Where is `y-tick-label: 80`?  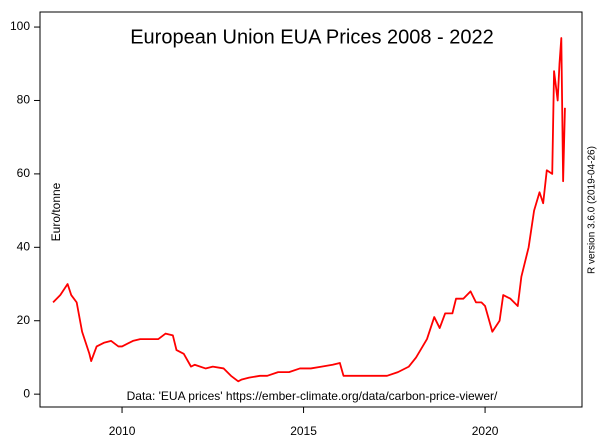
y-tick-label: 80 is located at coordinates (24, 100).